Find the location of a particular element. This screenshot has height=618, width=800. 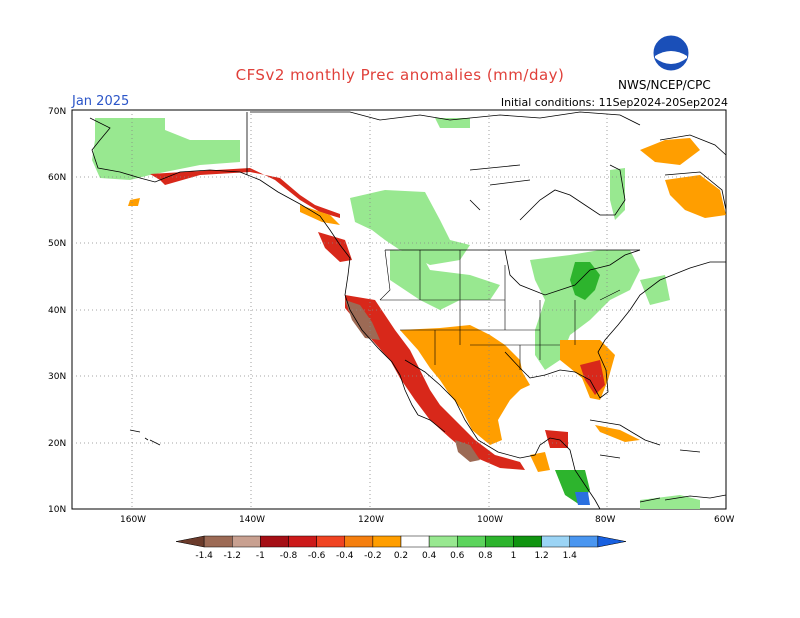

longitude-labels: 160W 140W 120W 100W 80W 60W is located at coordinates (427, 520).